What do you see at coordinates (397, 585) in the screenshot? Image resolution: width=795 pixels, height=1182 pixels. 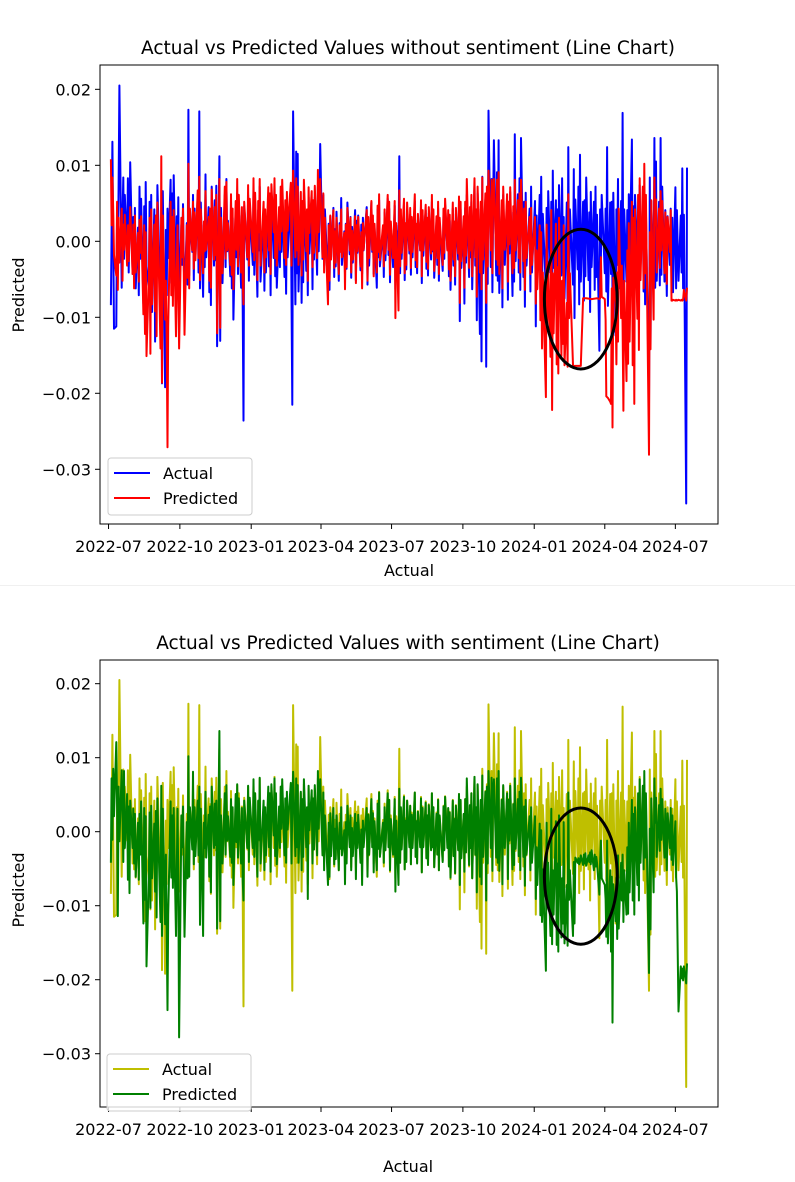 I see `panel-divider` at bounding box center [397, 585].